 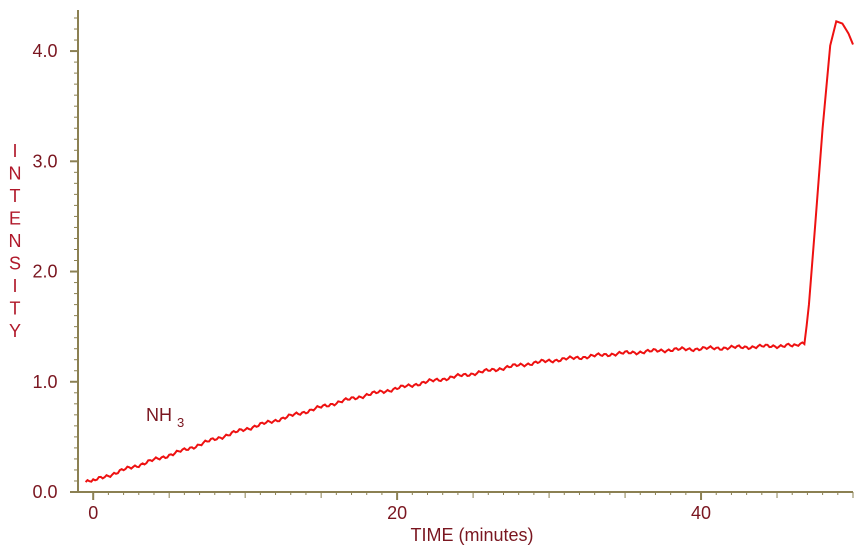 What do you see at coordinates (44, 272) in the screenshot?
I see `y-tick-label: 2.0` at bounding box center [44, 272].